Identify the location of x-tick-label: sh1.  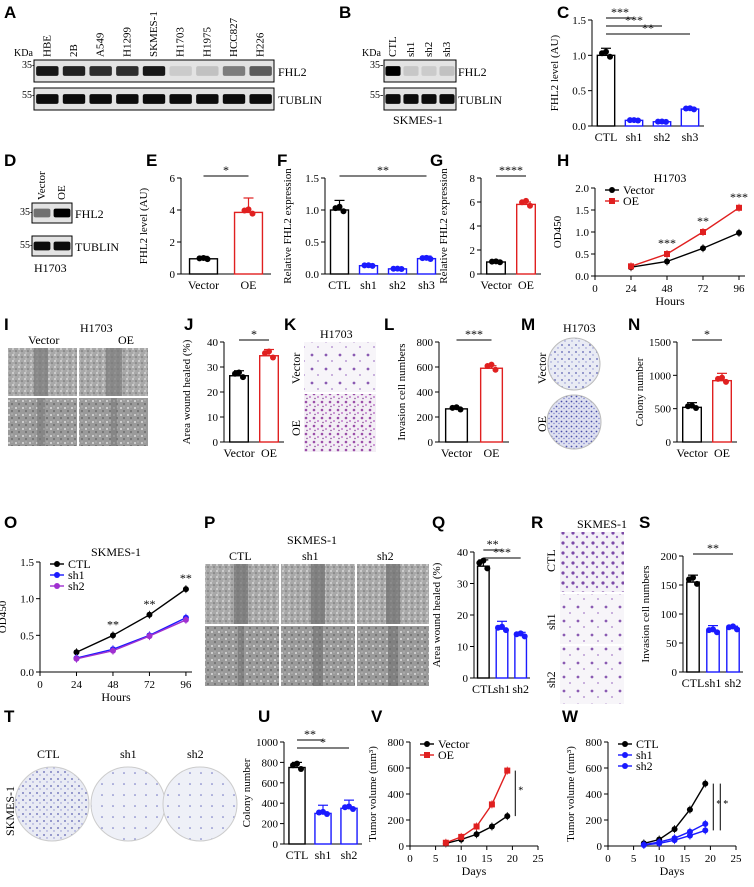
(323, 855).